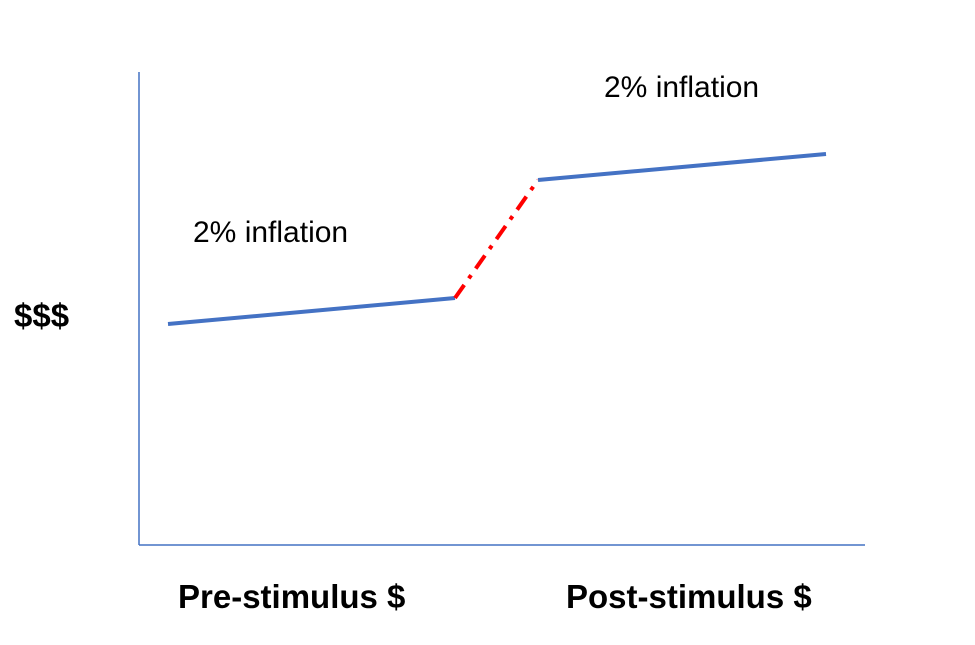 The width and height of the screenshot is (975, 645). I want to click on y-axis-label: $$$, so click(41, 315).